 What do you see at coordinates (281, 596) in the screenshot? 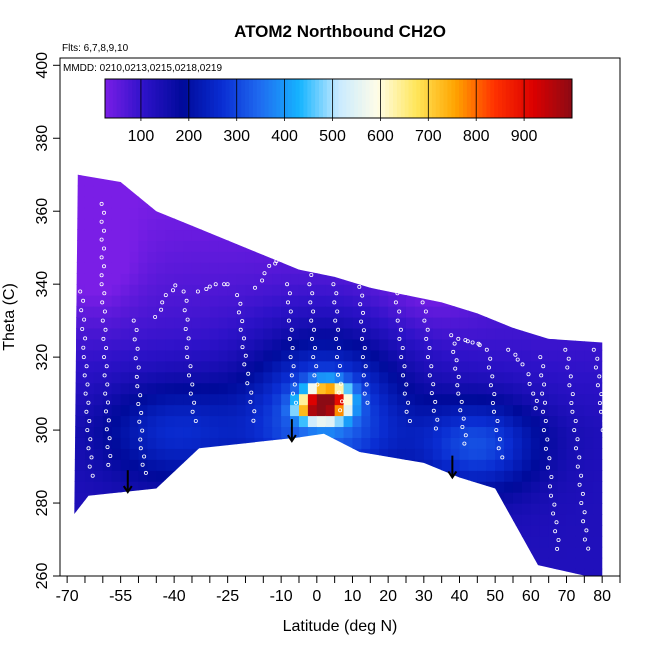
I see `x-tick-label: -10` at bounding box center [281, 596].